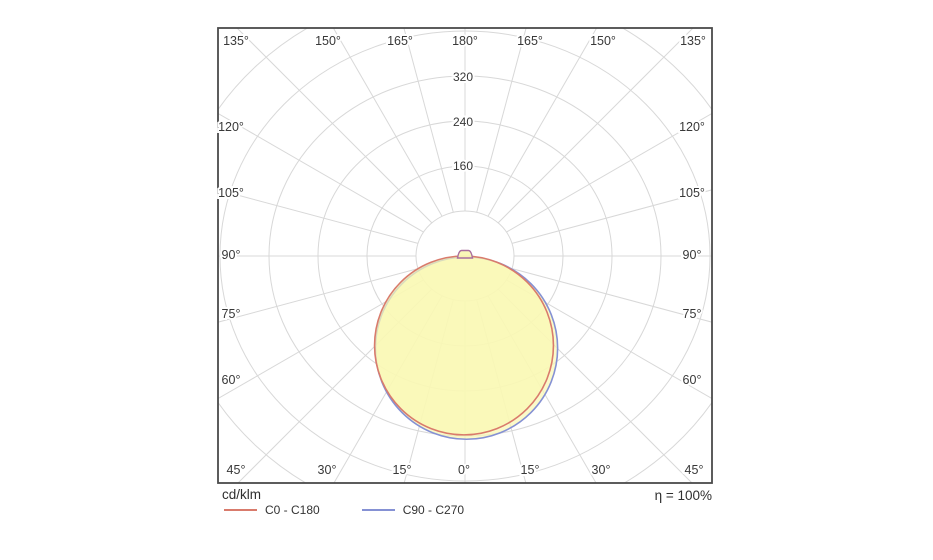 The image size is (933, 560). I want to click on angle-label-left: 75°, so click(231, 314).